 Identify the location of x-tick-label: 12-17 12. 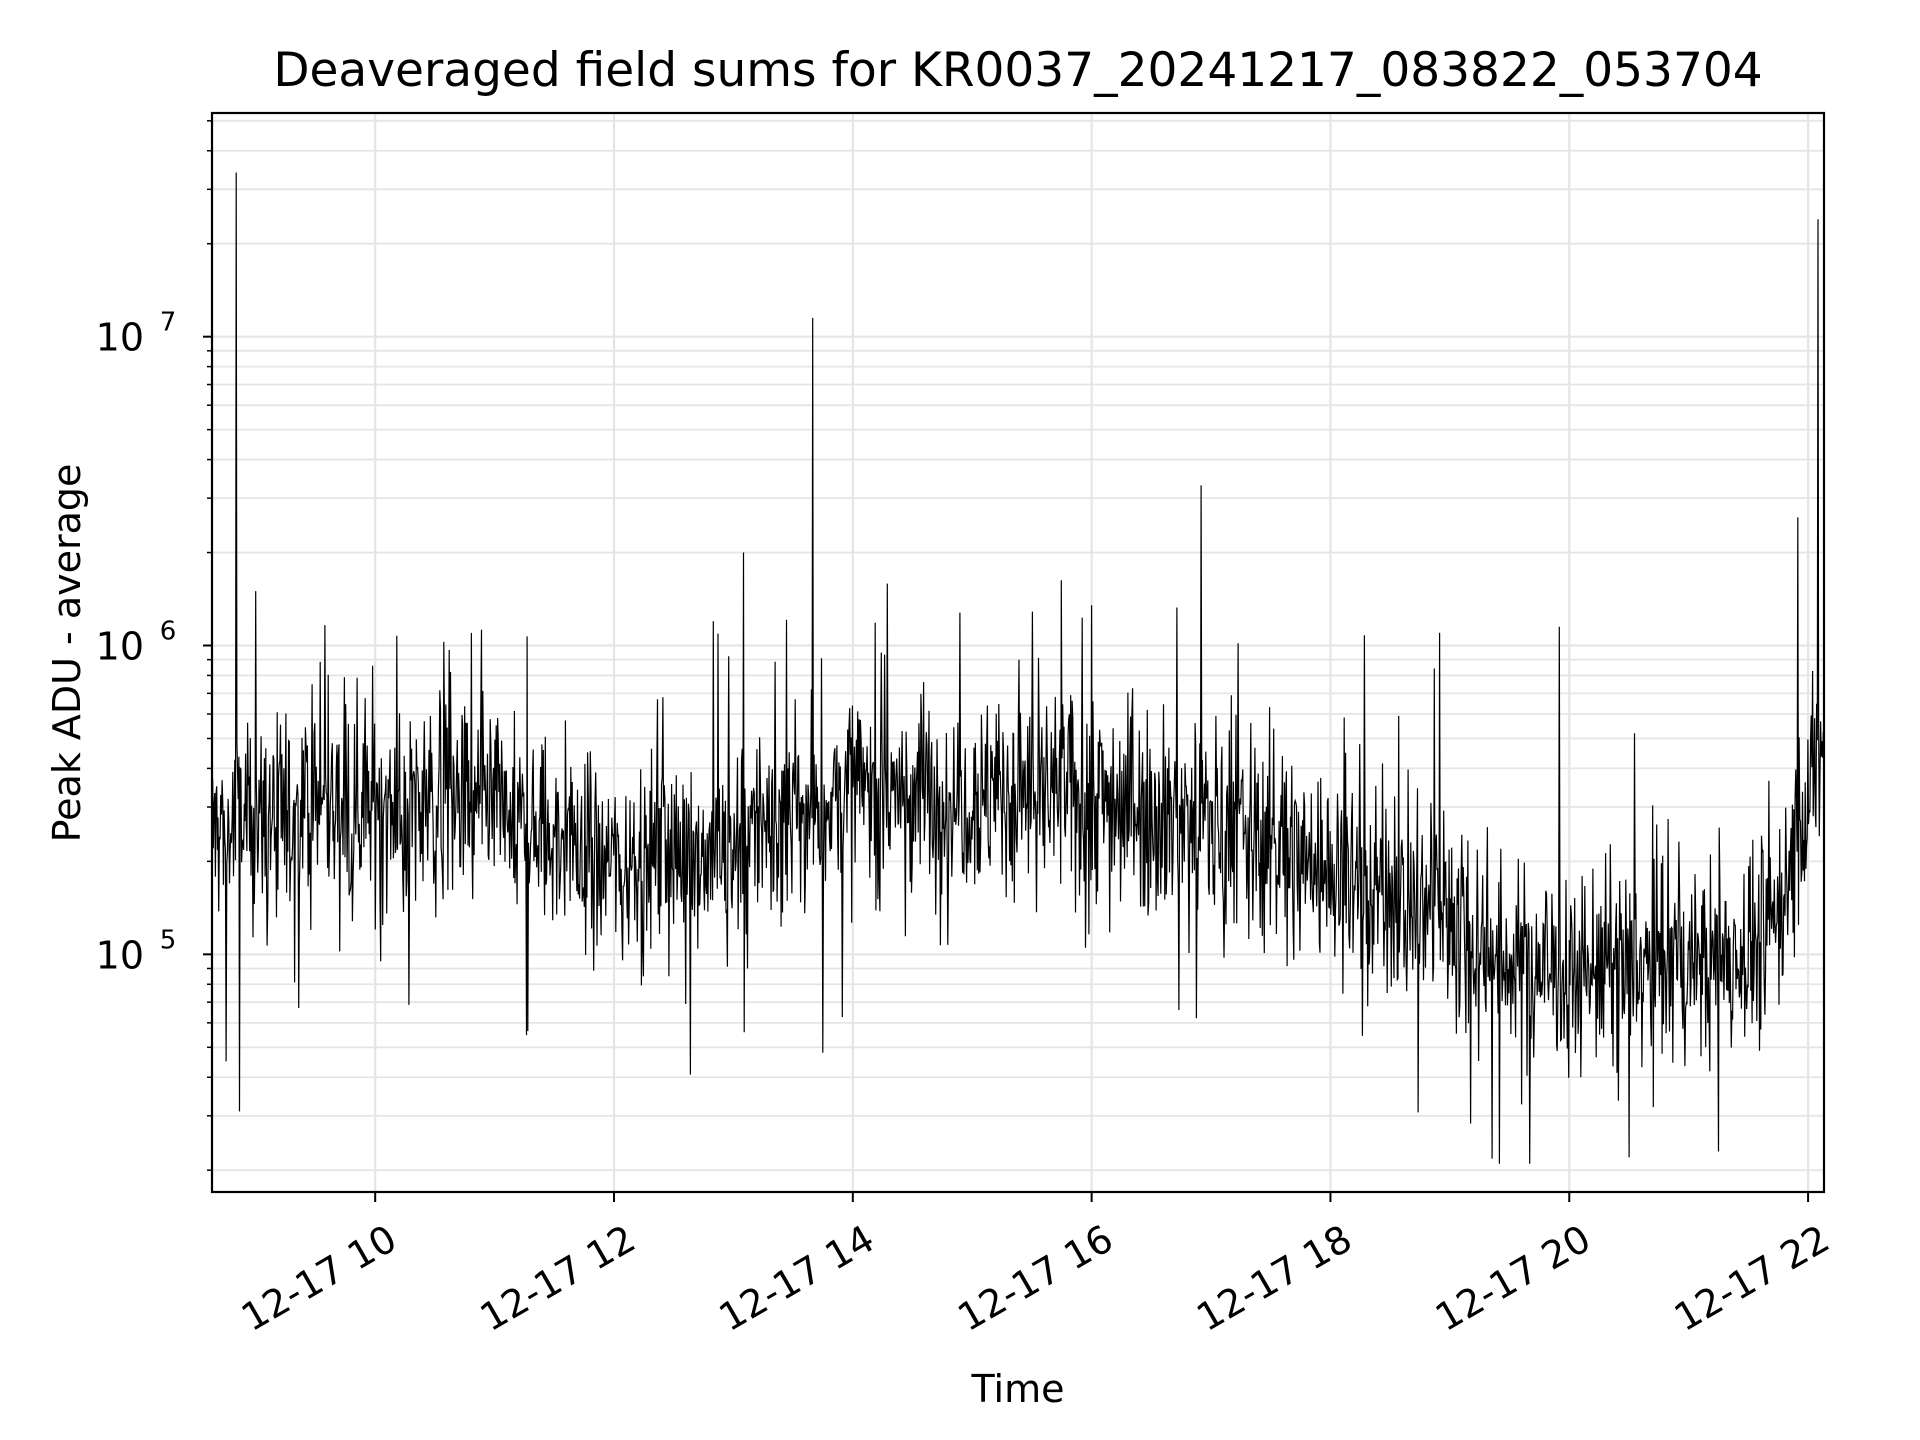
(558, 1278).